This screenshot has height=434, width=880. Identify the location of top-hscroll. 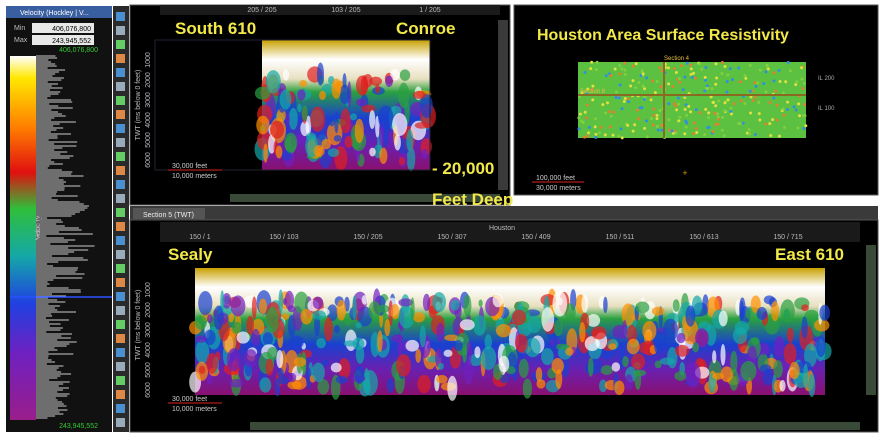
(365, 198).